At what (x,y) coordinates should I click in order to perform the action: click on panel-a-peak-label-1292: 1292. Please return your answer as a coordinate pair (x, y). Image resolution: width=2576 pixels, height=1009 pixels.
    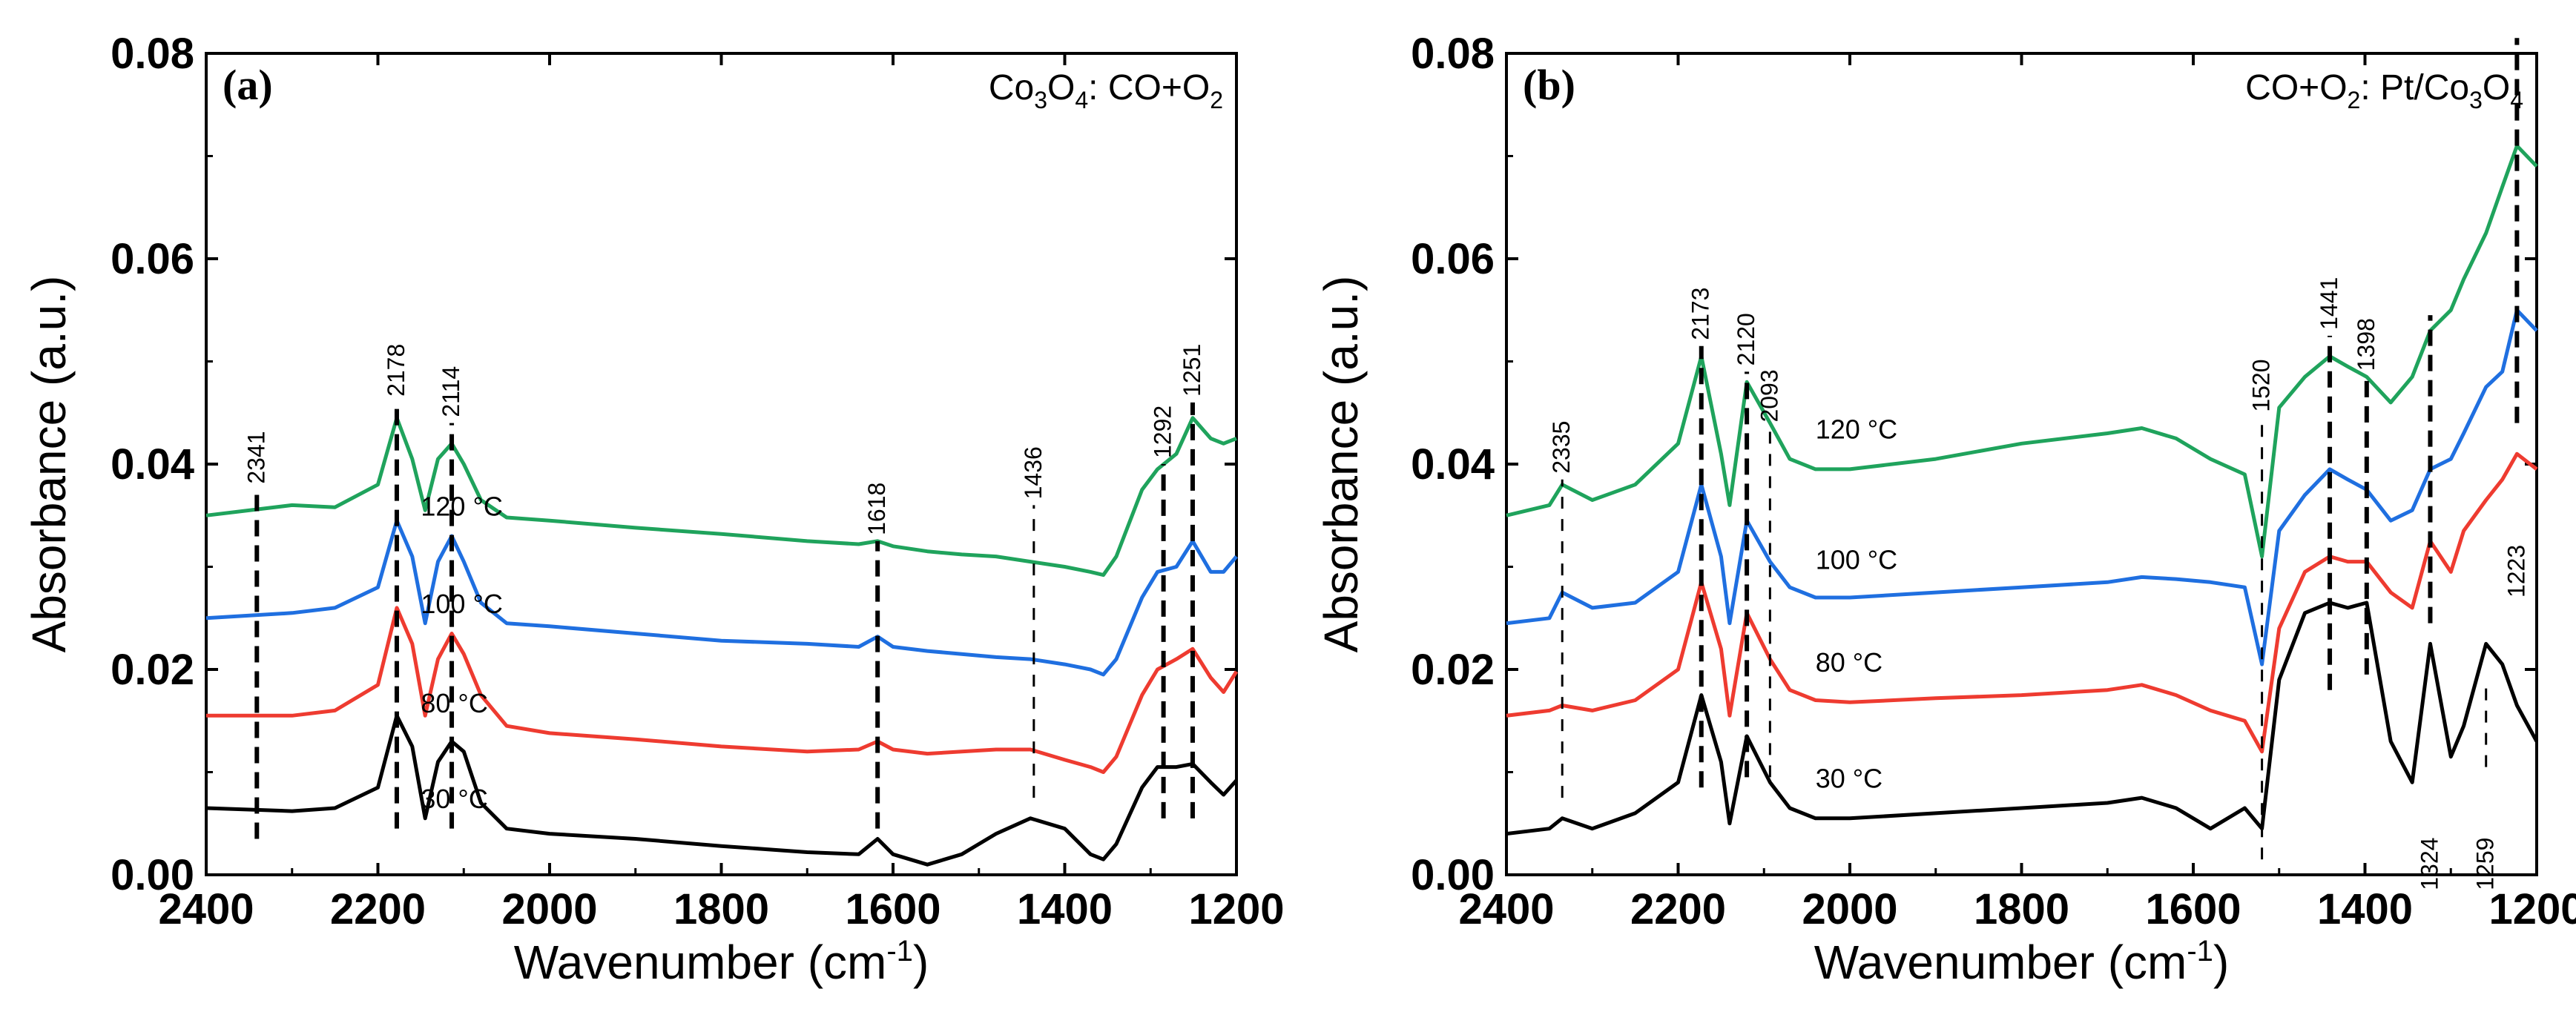
    Looking at the image, I should click on (1163, 432).